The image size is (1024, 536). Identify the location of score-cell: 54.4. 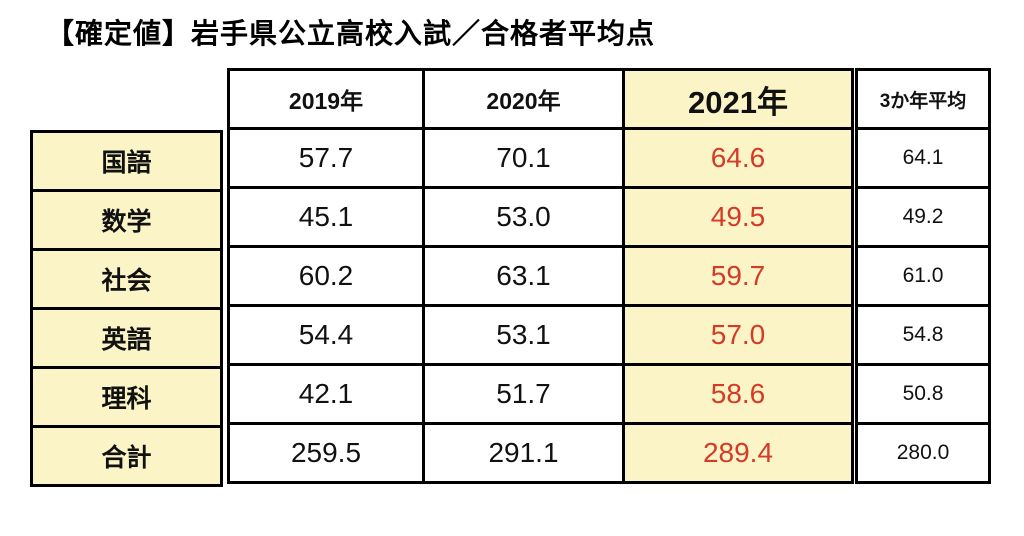
(326, 335).